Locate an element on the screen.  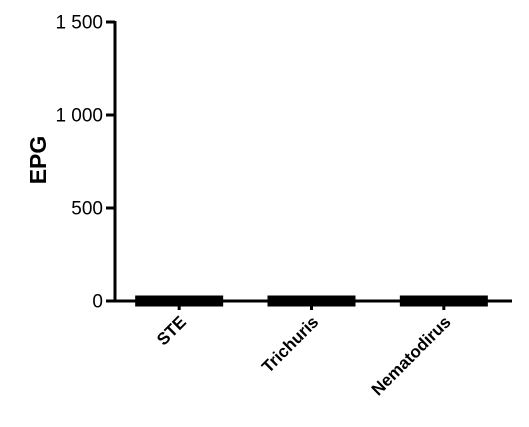
y-tick-label: 500 is located at coordinates (87, 209).